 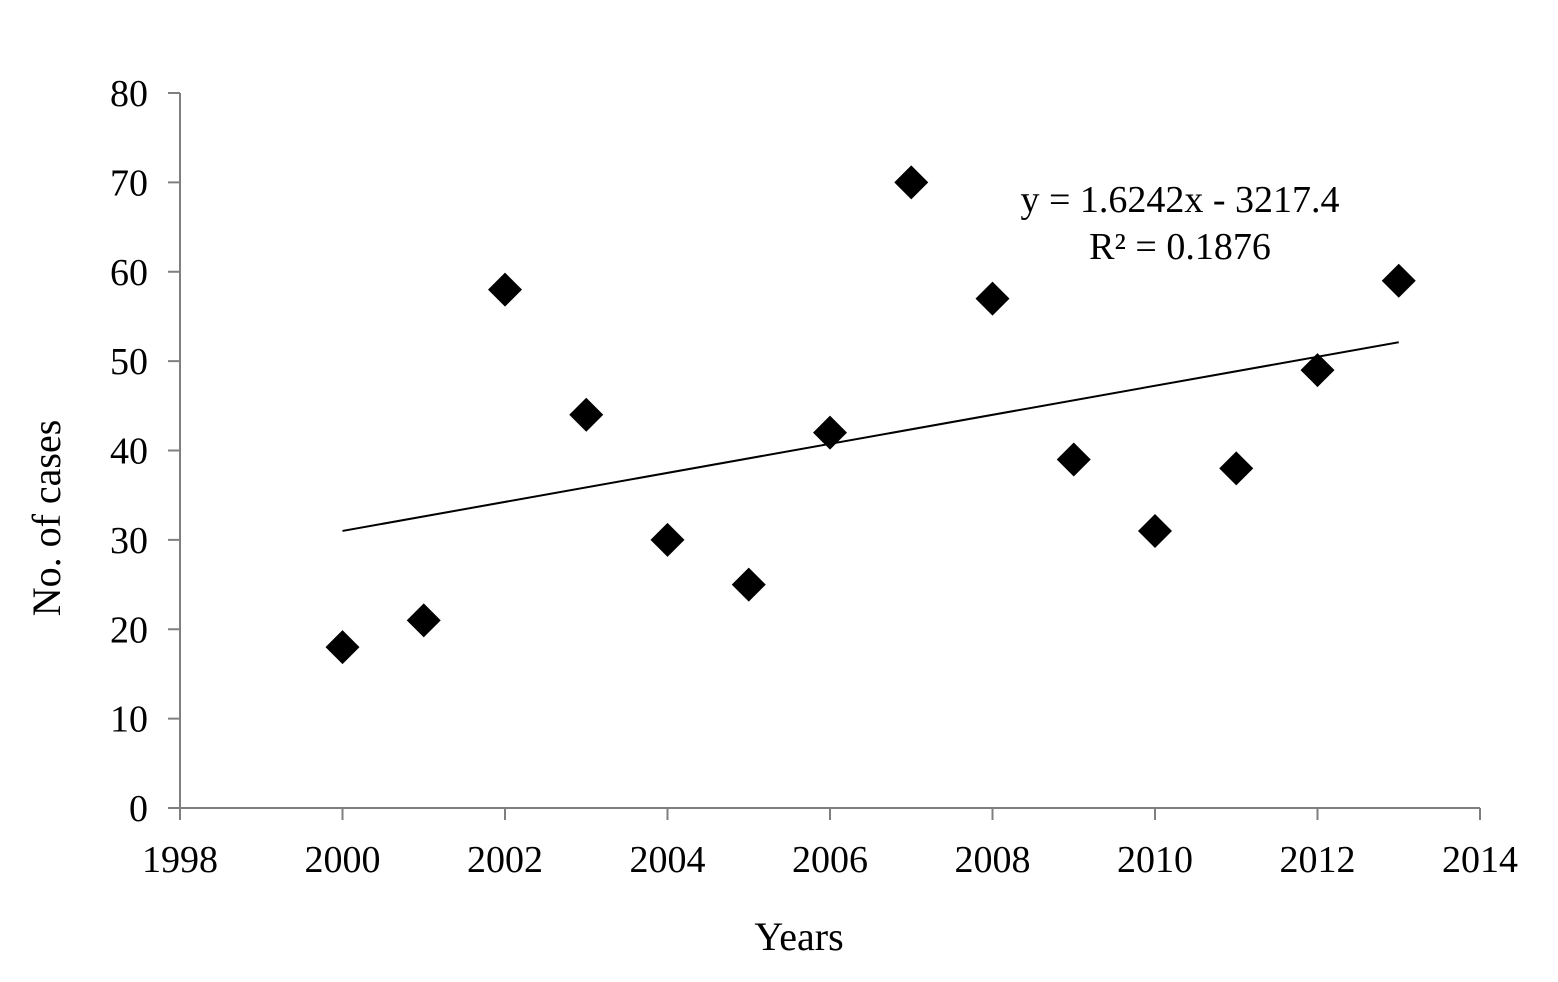 What do you see at coordinates (1180, 247) in the screenshot?
I see `trendline-r-squared: R² = 0.1876` at bounding box center [1180, 247].